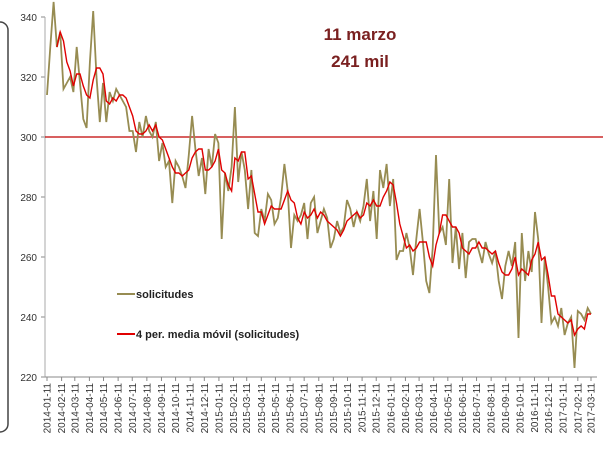 Image resolution: width=603 pixels, height=455 pixels. I want to click on x-tick-label: 2015-09-11, so click(334, 408).